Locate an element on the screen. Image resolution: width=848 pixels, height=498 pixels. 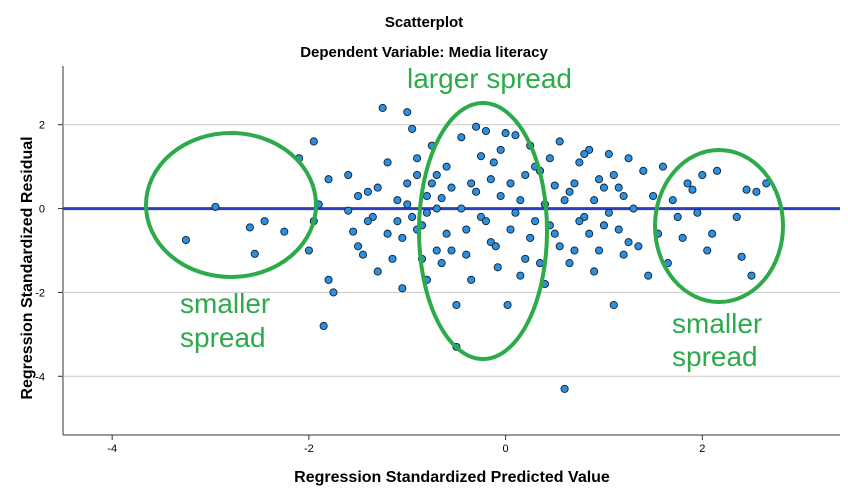
y-tick-label: -4 is located at coordinates (40, 377).